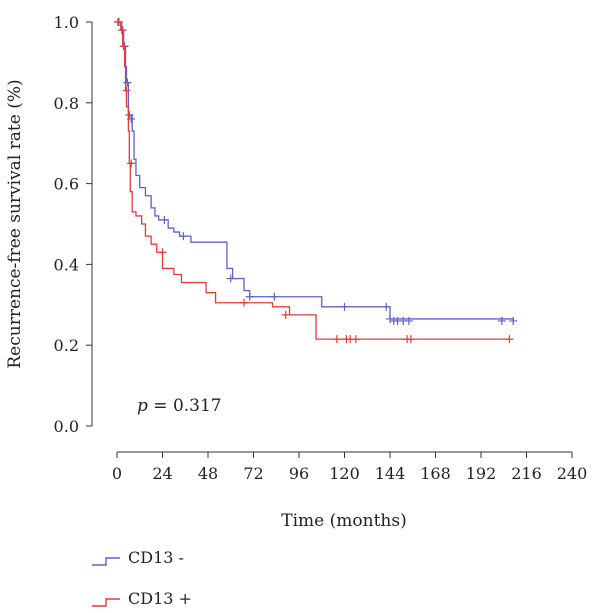 The width and height of the screenshot is (600, 613). Describe the element at coordinates (299, 473) in the screenshot. I see `x-tick-label: 96` at that location.